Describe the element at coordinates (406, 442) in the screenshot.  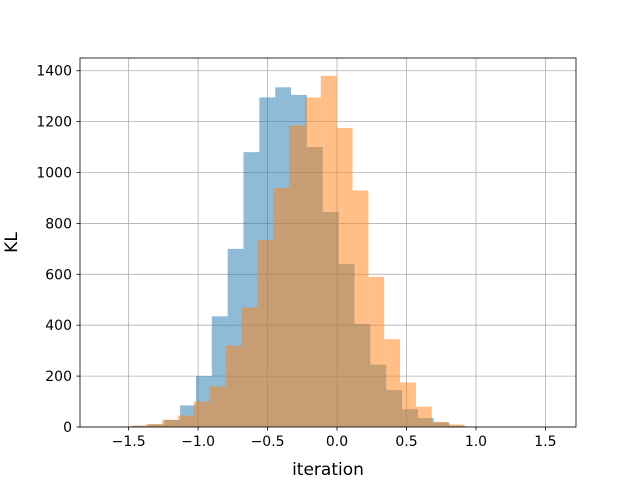
I see `x-tick-label: 0.5` at that location.